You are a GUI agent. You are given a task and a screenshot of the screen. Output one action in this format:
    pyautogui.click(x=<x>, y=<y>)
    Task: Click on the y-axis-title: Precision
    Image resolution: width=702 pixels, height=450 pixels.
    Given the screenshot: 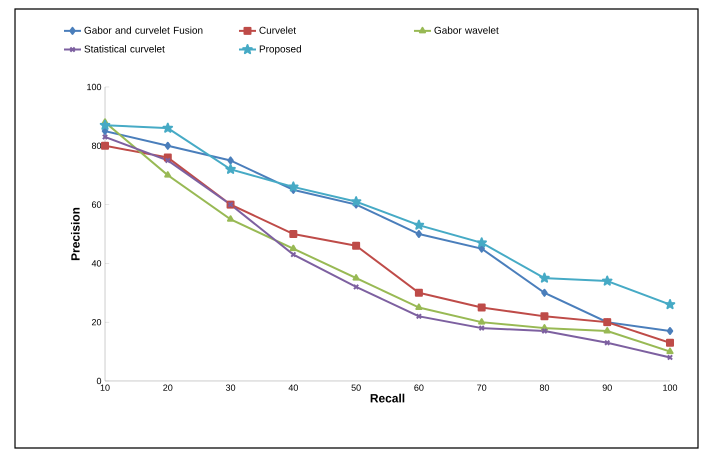 What is the action you would take?
    pyautogui.click(x=75, y=234)
    